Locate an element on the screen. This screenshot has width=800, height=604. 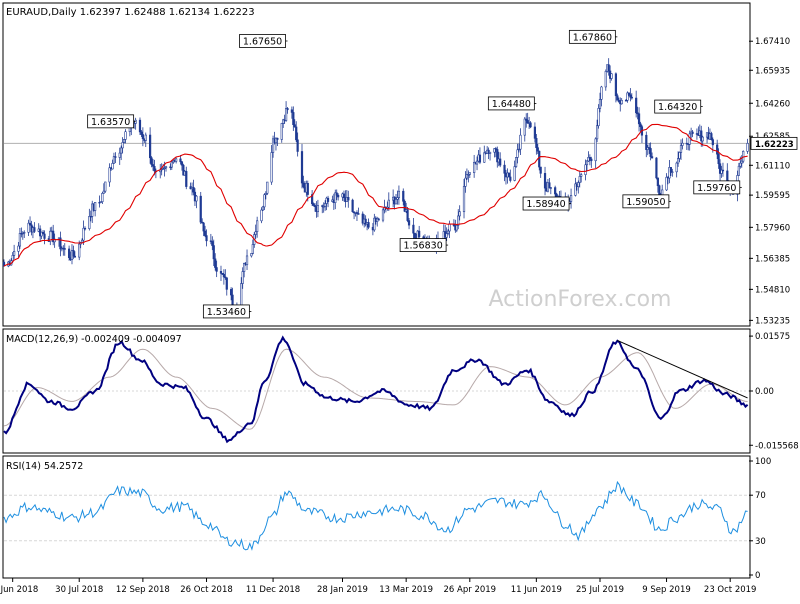
x-tick-label: 25 Jul 2019 is located at coordinates (600, 590).